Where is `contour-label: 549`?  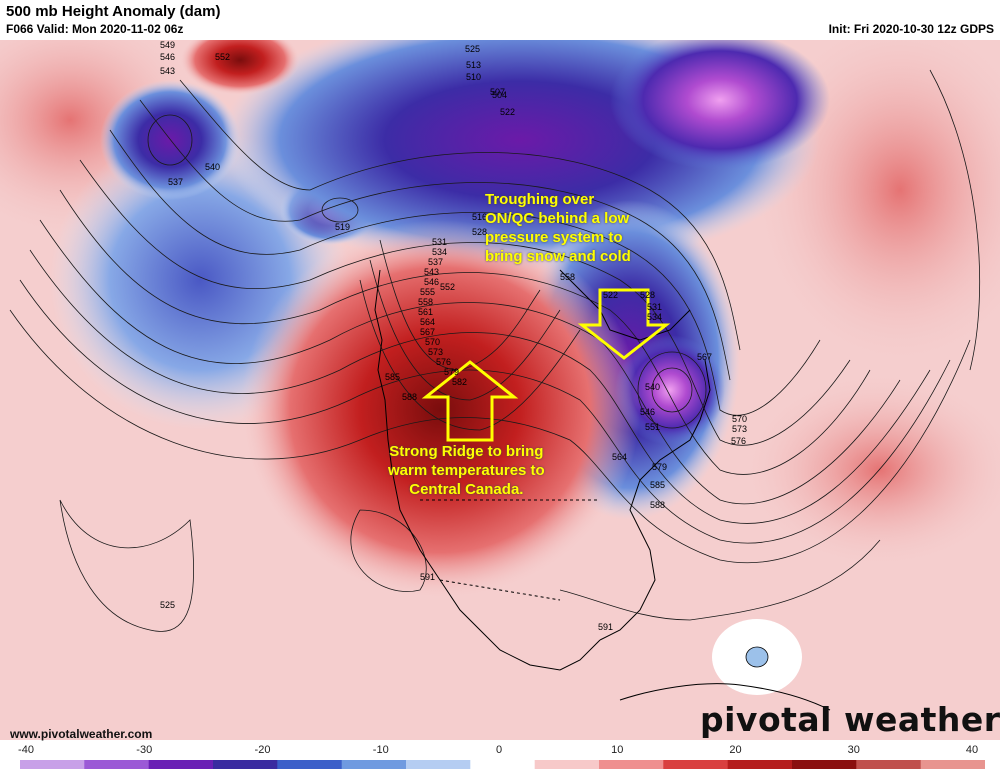 contour-label: 549 is located at coordinates (167, 45).